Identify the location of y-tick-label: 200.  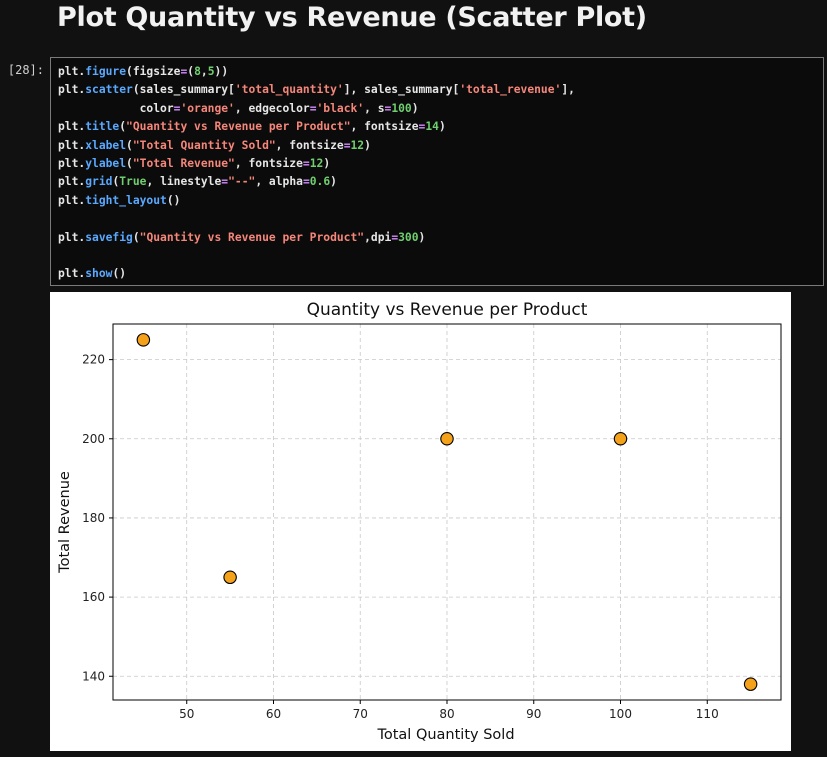
(93, 439).